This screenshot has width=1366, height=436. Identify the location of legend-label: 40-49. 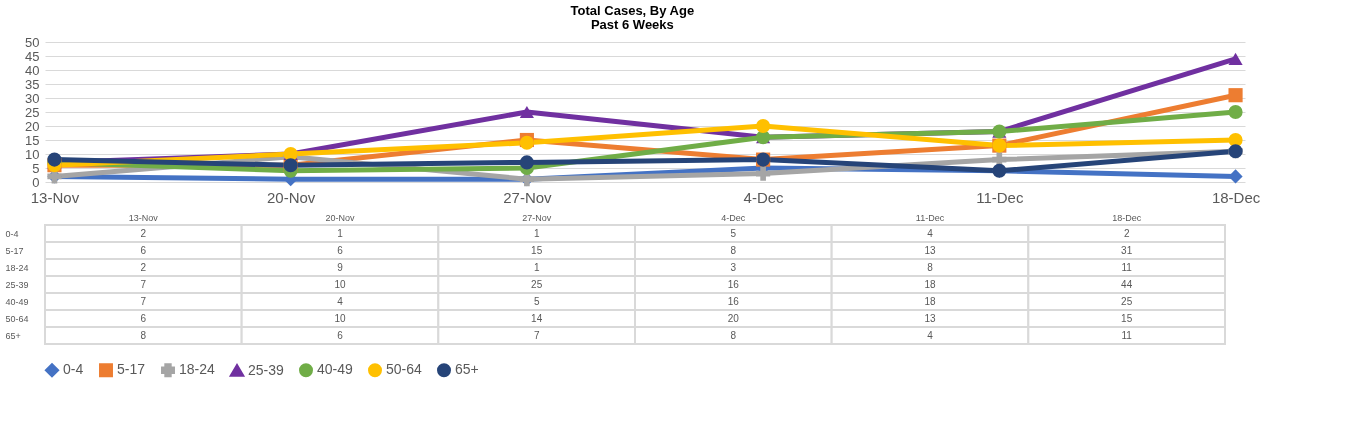
(335, 369).